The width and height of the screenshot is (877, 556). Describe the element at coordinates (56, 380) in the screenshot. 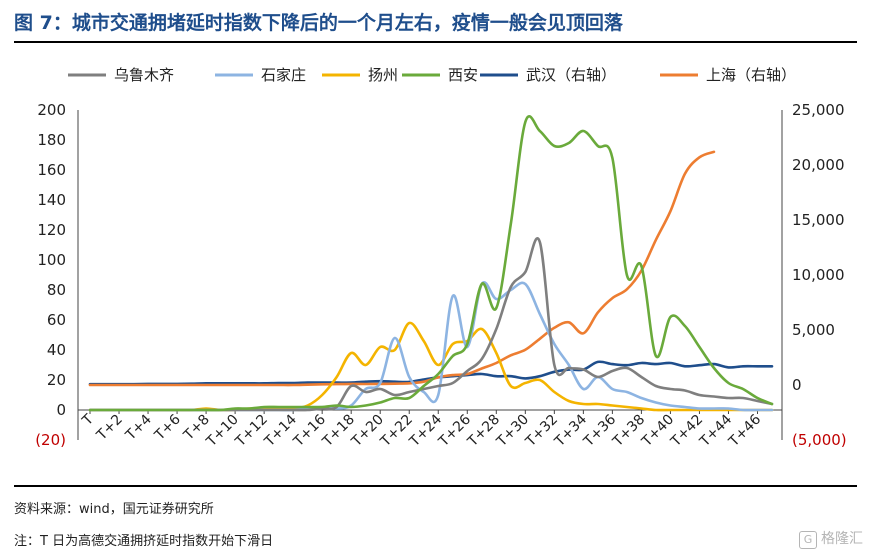

I see `y-left-tick-label: 20` at that location.